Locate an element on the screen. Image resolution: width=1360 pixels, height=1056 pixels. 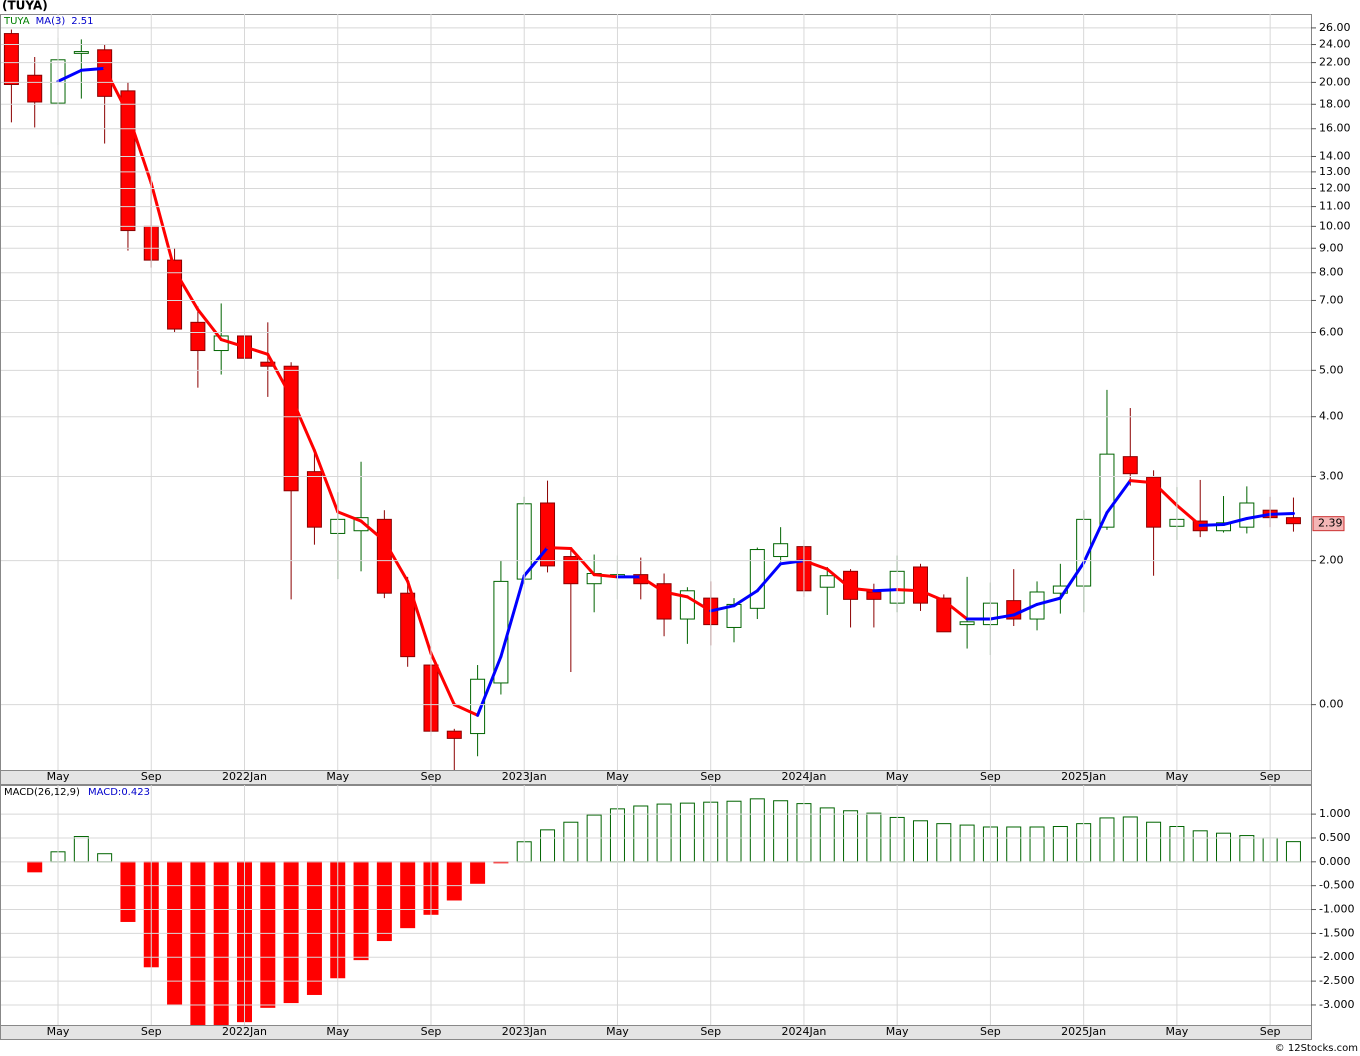
legend-value: 2.51 is located at coordinates (82, 21).